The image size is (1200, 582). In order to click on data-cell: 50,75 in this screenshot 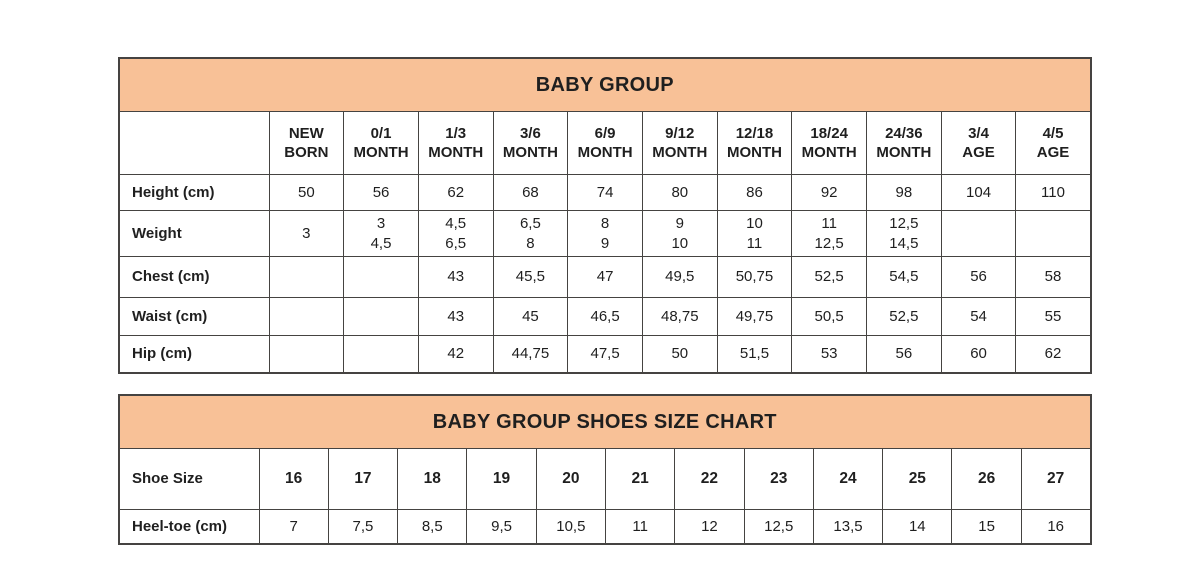, I will do `click(754, 277)`.